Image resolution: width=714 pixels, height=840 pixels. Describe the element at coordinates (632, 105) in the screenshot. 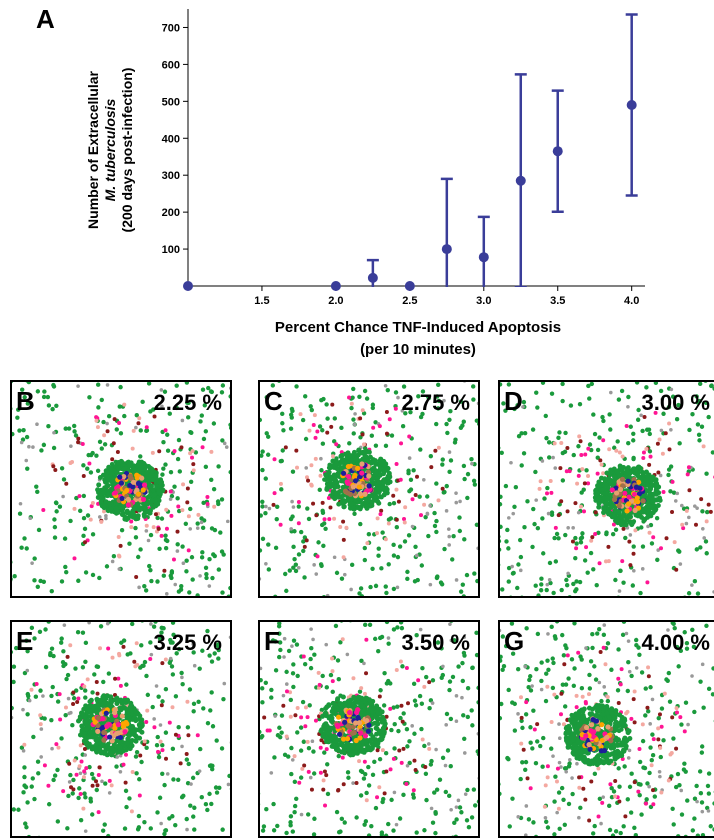

I see `data-point` at that location.